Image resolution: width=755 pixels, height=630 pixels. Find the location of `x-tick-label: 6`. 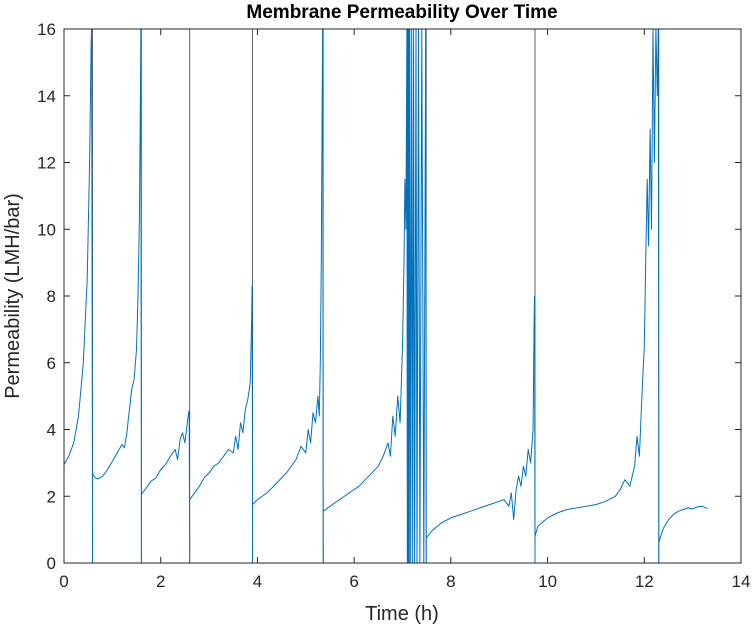

x-tick-label: 6 is located at coordinates (353, 581).